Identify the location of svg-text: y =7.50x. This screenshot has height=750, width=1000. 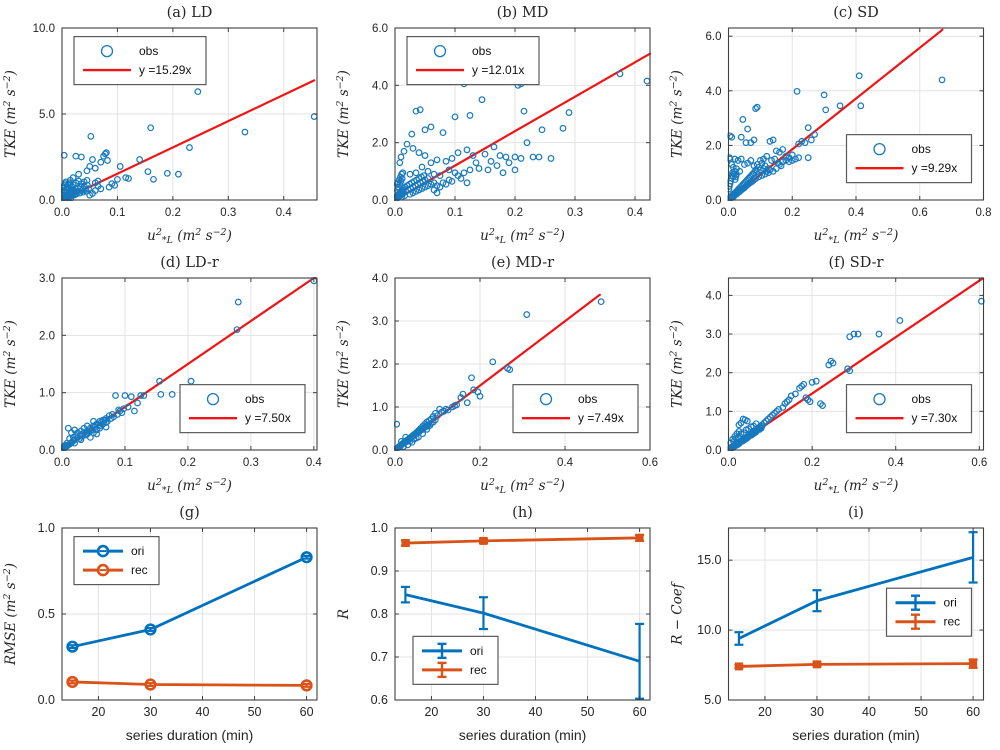
(268, 418).